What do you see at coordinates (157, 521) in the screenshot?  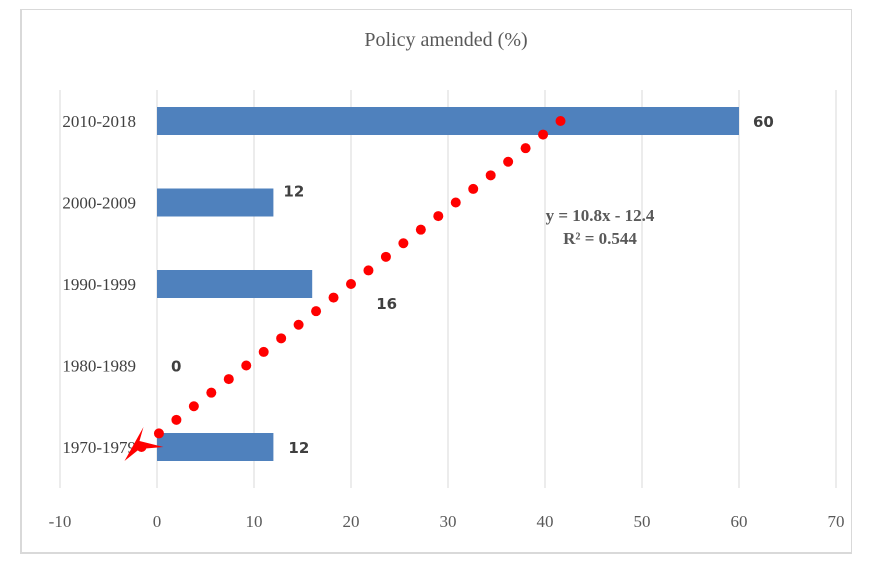 I see `x-tick-label: 0` at bounding box center [157, 521].